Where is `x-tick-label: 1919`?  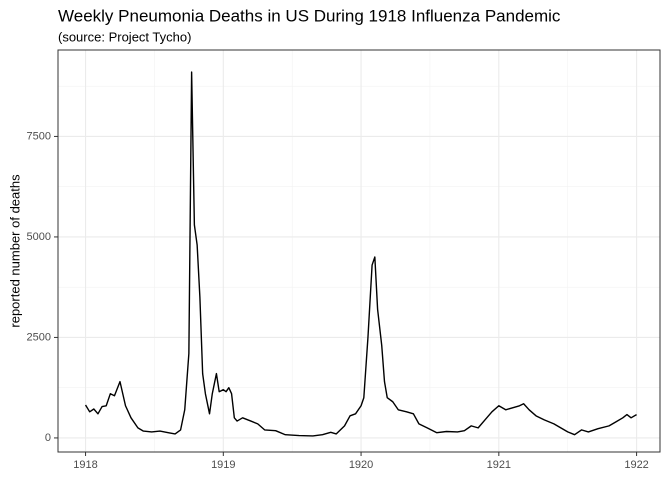
x-tick-label: 1919 is located at coordinates (223, 465).